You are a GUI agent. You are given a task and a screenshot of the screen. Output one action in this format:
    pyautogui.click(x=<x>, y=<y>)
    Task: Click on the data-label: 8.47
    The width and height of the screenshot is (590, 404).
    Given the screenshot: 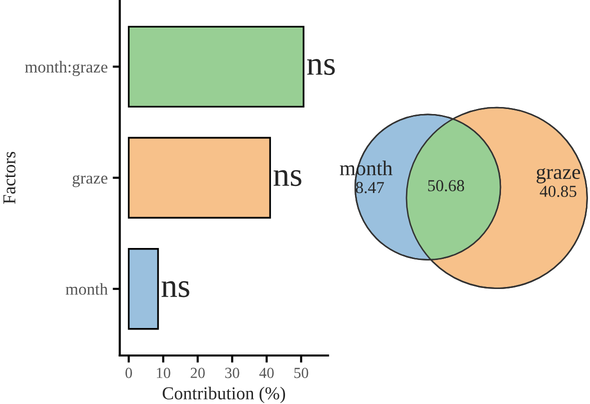 What is the action you would take?
    pyautogui.click(x=370, y=188)
    